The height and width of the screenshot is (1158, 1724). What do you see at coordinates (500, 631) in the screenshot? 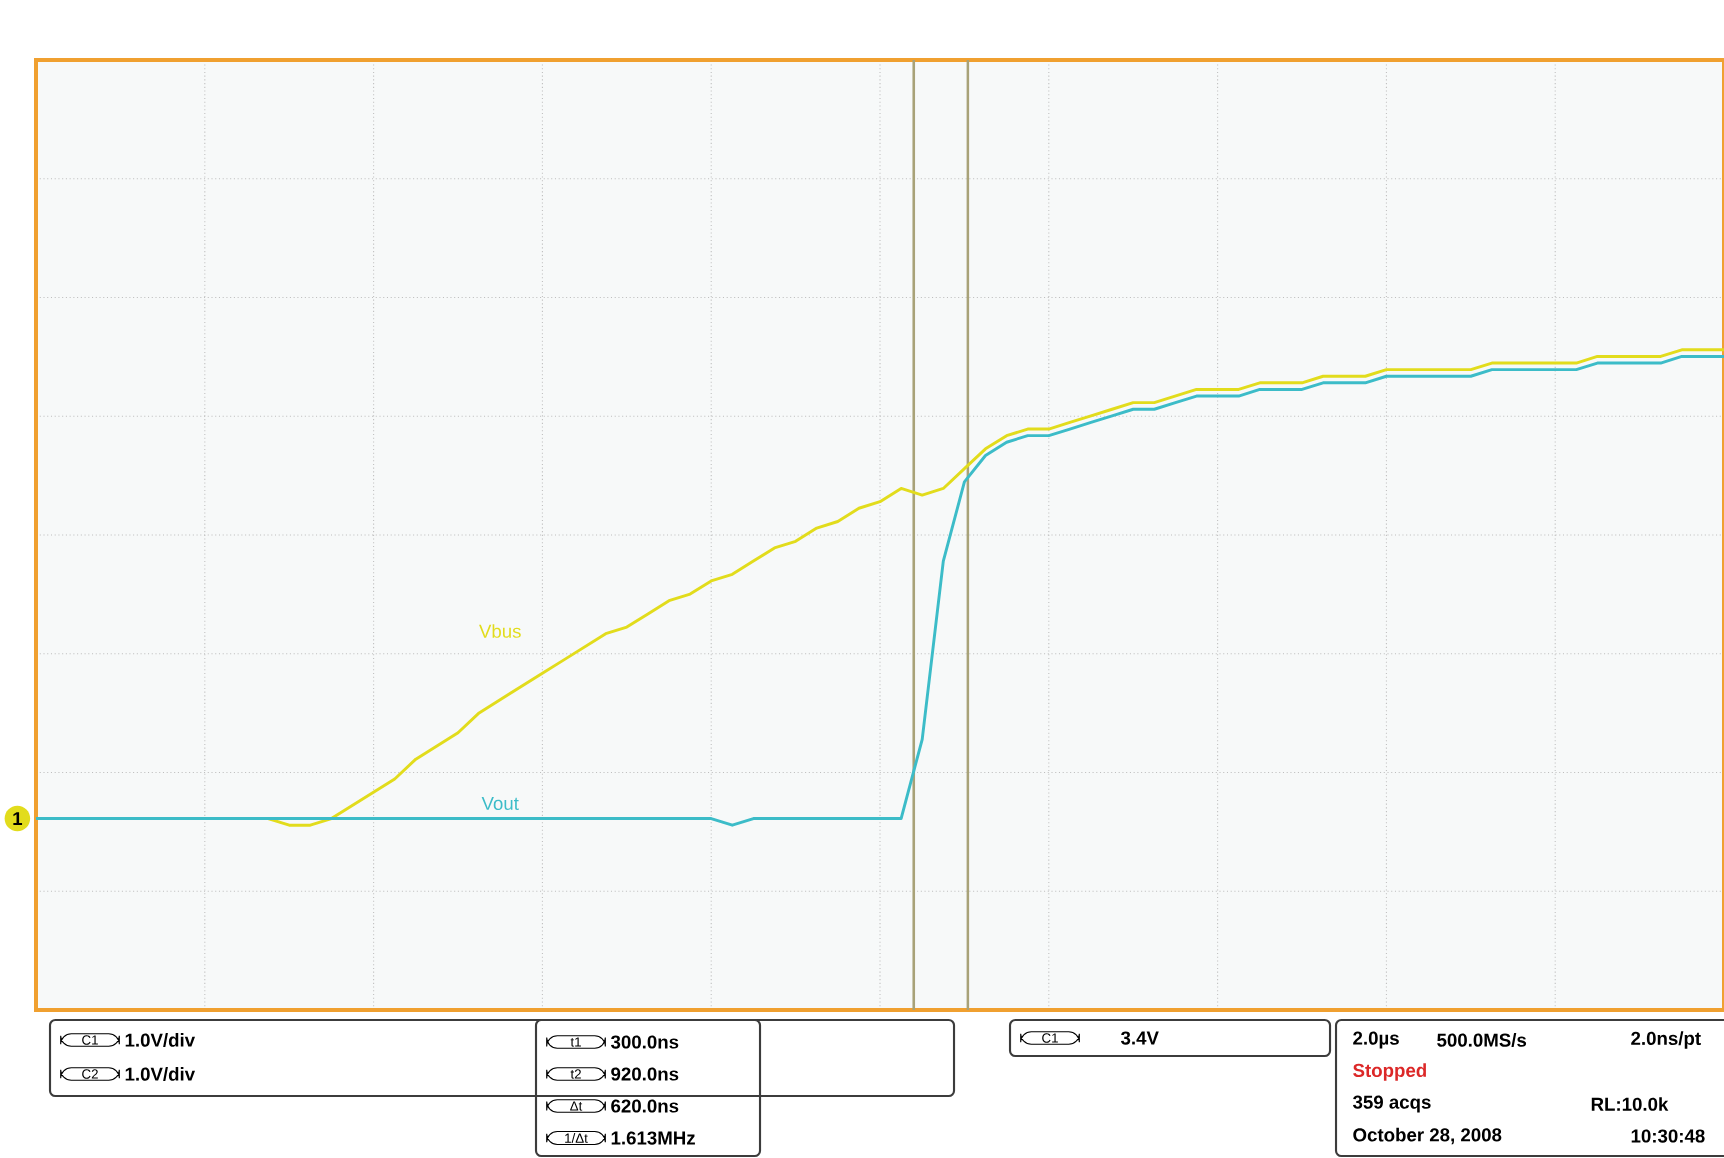
I see `text: Vbus` at bounding box center [500, 631].